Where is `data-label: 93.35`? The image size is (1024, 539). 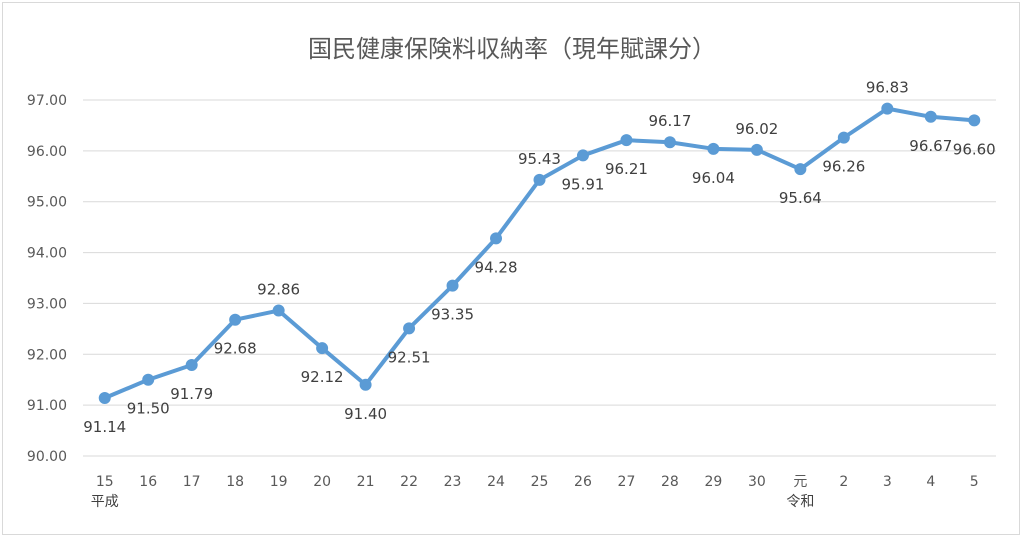 data-label: 93.35 is located at coordinates (452, 315).